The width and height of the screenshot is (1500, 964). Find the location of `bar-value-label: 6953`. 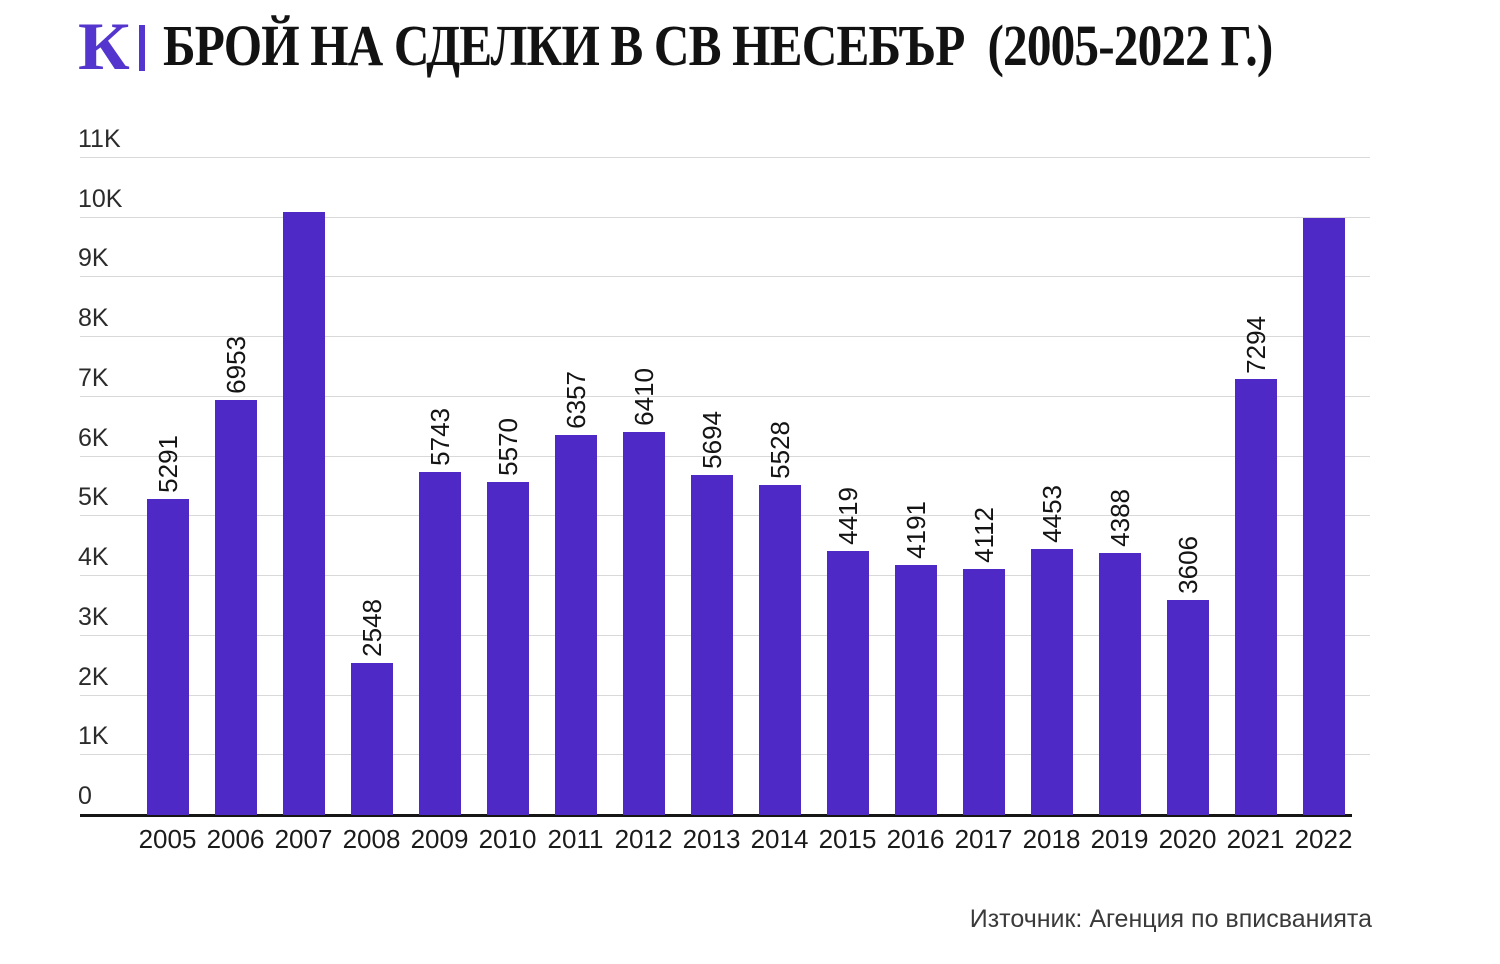

bar-value-label: 6953 is located at coordinates (235, 364).